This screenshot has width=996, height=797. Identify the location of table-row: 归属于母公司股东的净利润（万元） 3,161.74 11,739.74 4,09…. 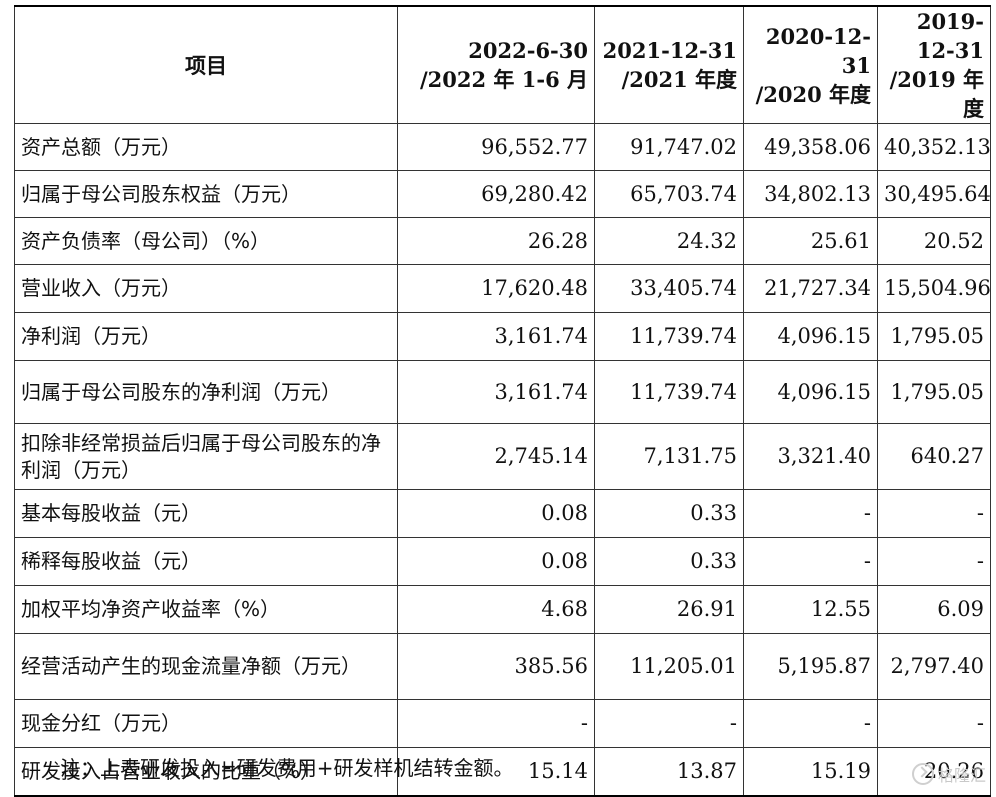
(502, 392).